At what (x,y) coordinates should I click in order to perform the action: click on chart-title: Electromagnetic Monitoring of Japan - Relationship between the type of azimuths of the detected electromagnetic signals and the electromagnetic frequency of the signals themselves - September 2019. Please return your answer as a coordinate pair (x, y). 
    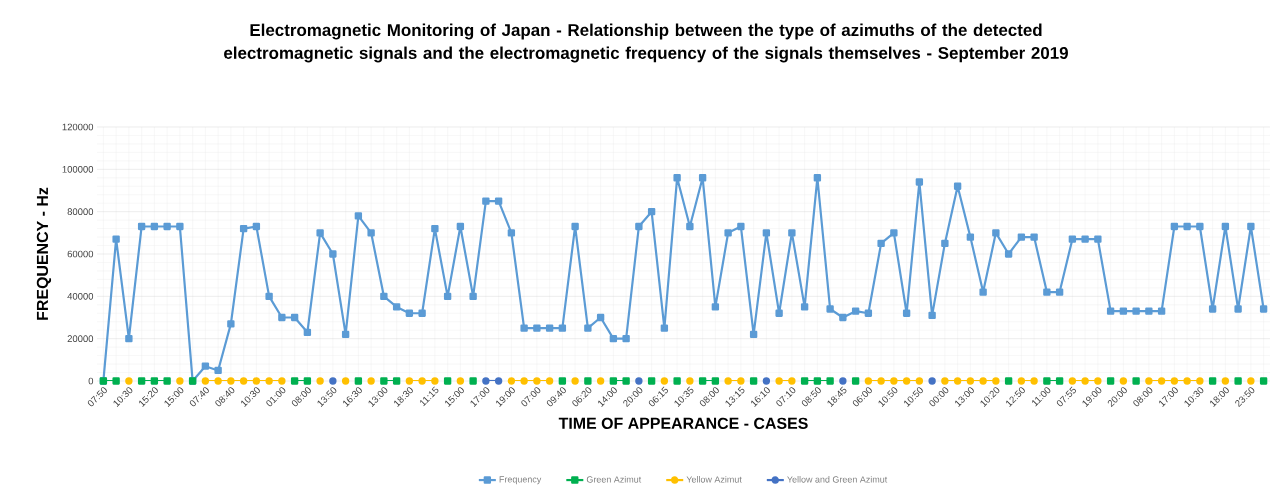
    Looking at the image, I should click on (646, 43).